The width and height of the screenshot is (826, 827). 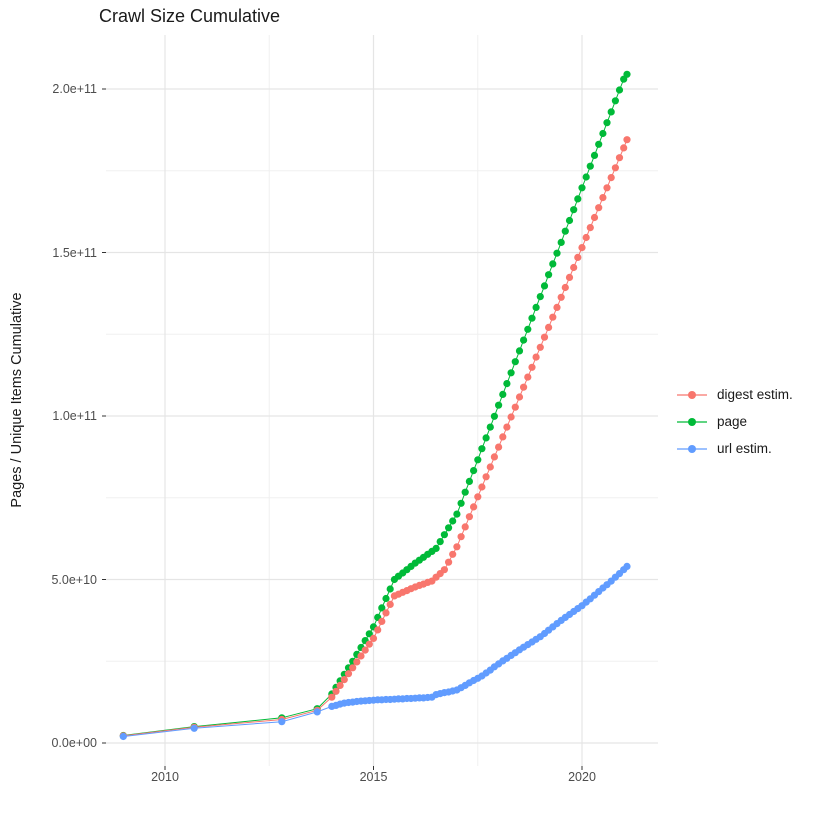 What do you see at coordinates (375, 651) in the screenshot?
I see `series-url-estim` at bounding box center [375, 651].